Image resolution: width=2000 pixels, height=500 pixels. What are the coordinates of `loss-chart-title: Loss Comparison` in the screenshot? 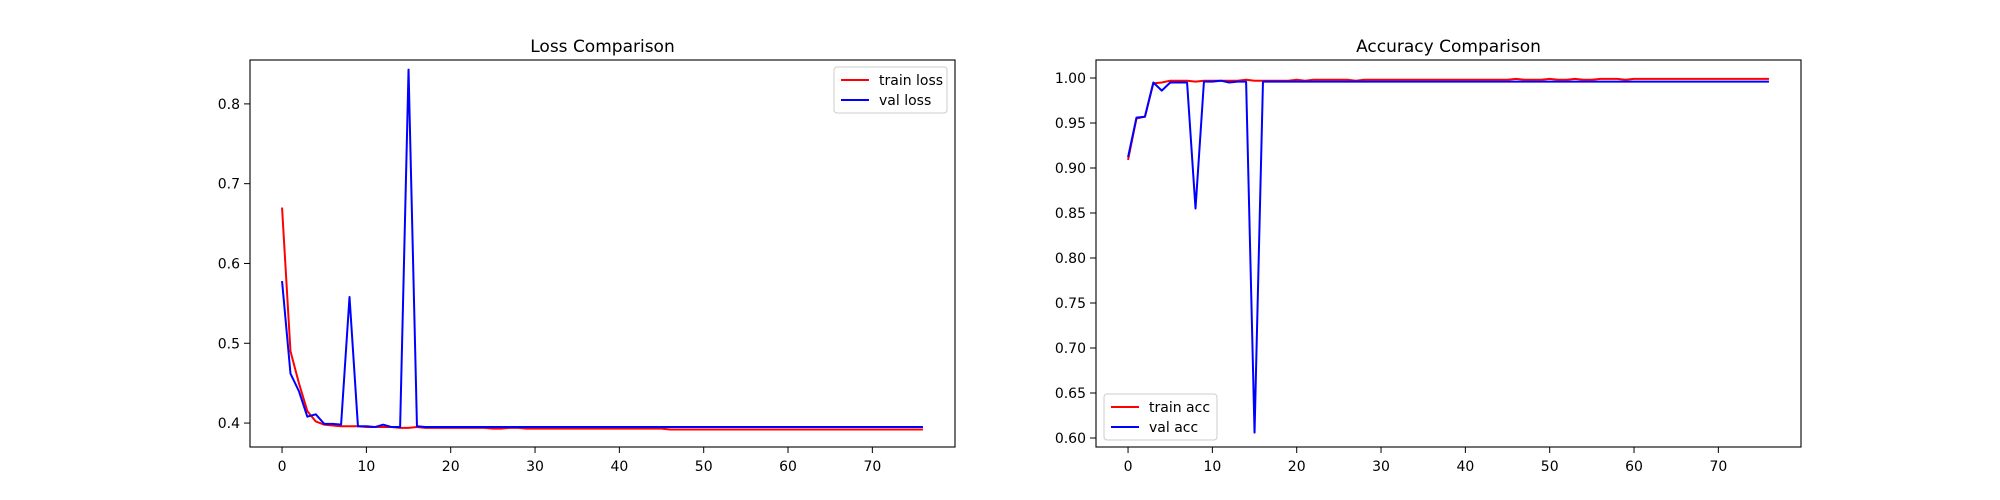 It's located at (602, 47).